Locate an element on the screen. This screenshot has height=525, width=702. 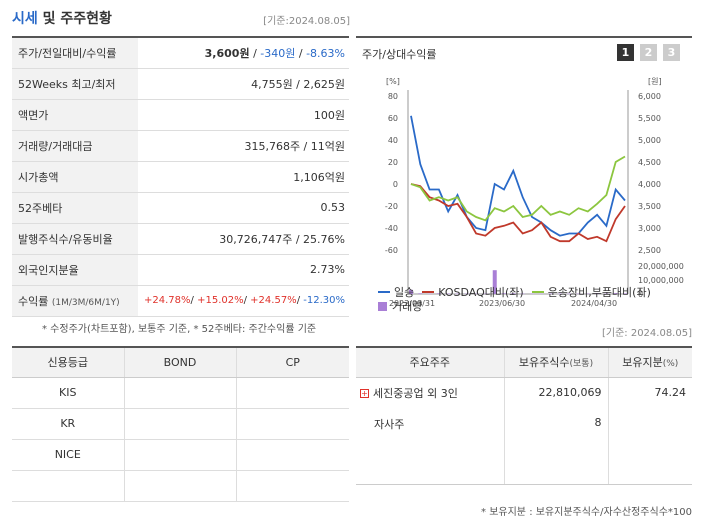
volume-tick-label: 10,000,000 is located at coordinates (661, 280).